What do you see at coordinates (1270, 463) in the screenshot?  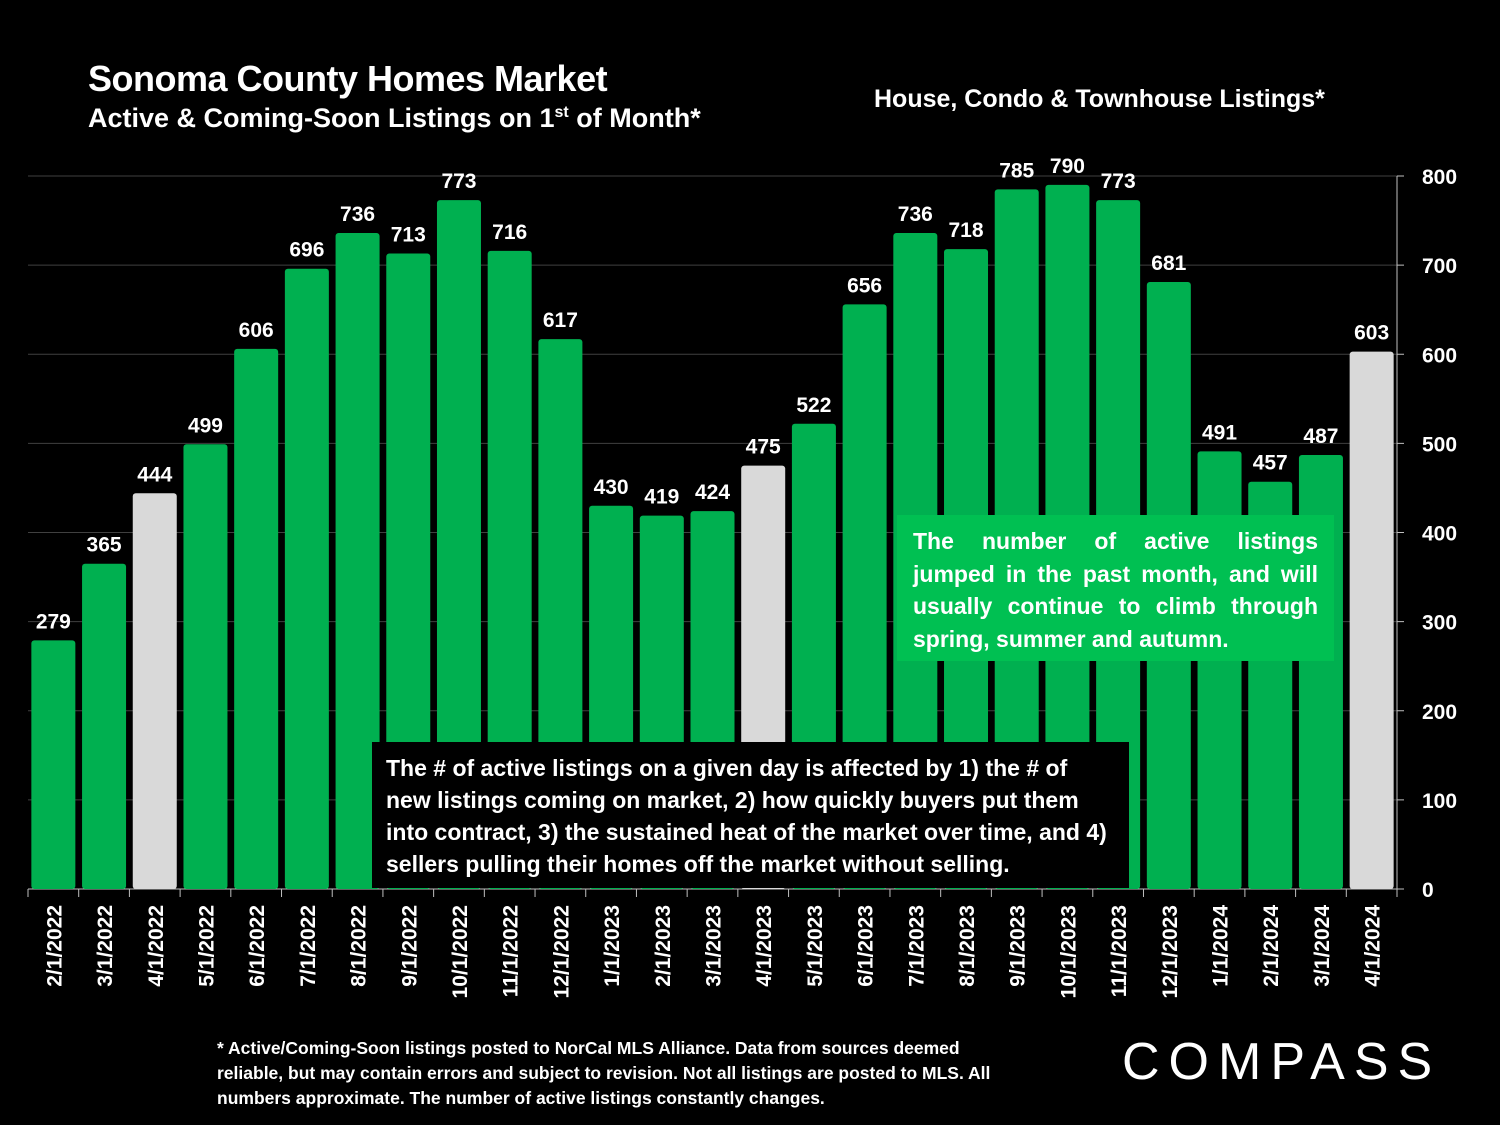 I see `data-label: 457` at bounding box center [1270, 463].